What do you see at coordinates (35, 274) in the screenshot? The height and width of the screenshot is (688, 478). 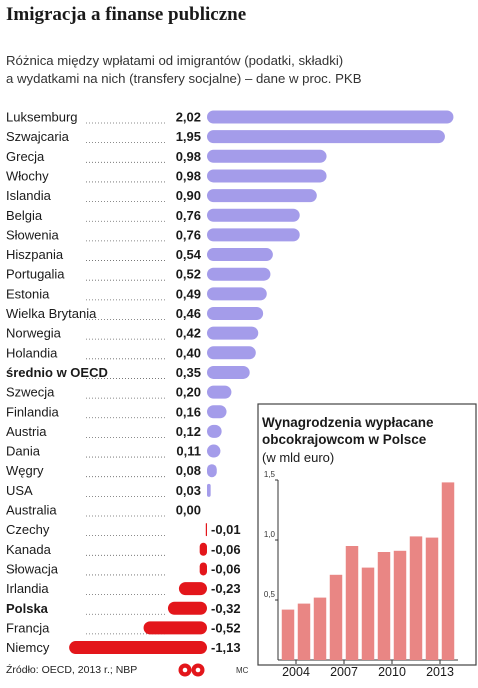 I see `category-label: Portugalia` at bounding box center [35, 274].